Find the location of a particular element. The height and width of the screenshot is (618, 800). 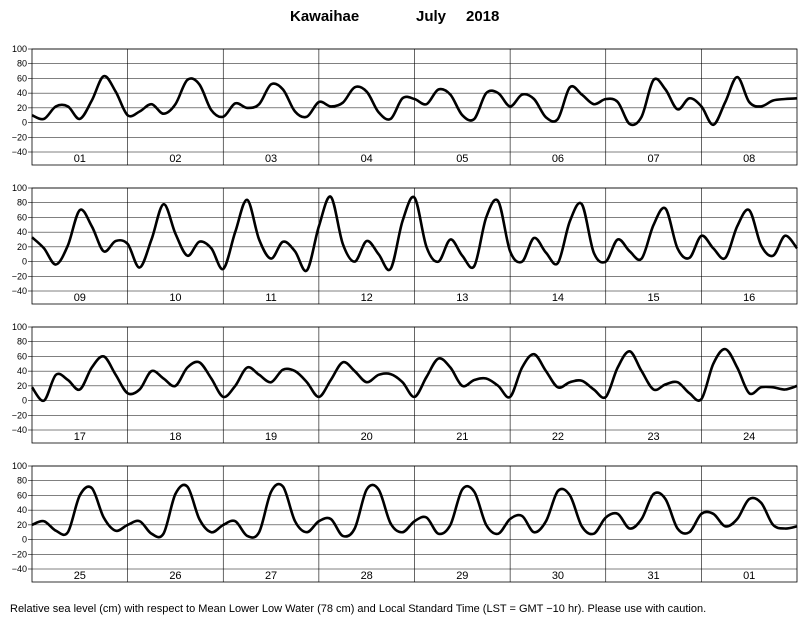

day-label: 25 is located at coordinates (80, 576).